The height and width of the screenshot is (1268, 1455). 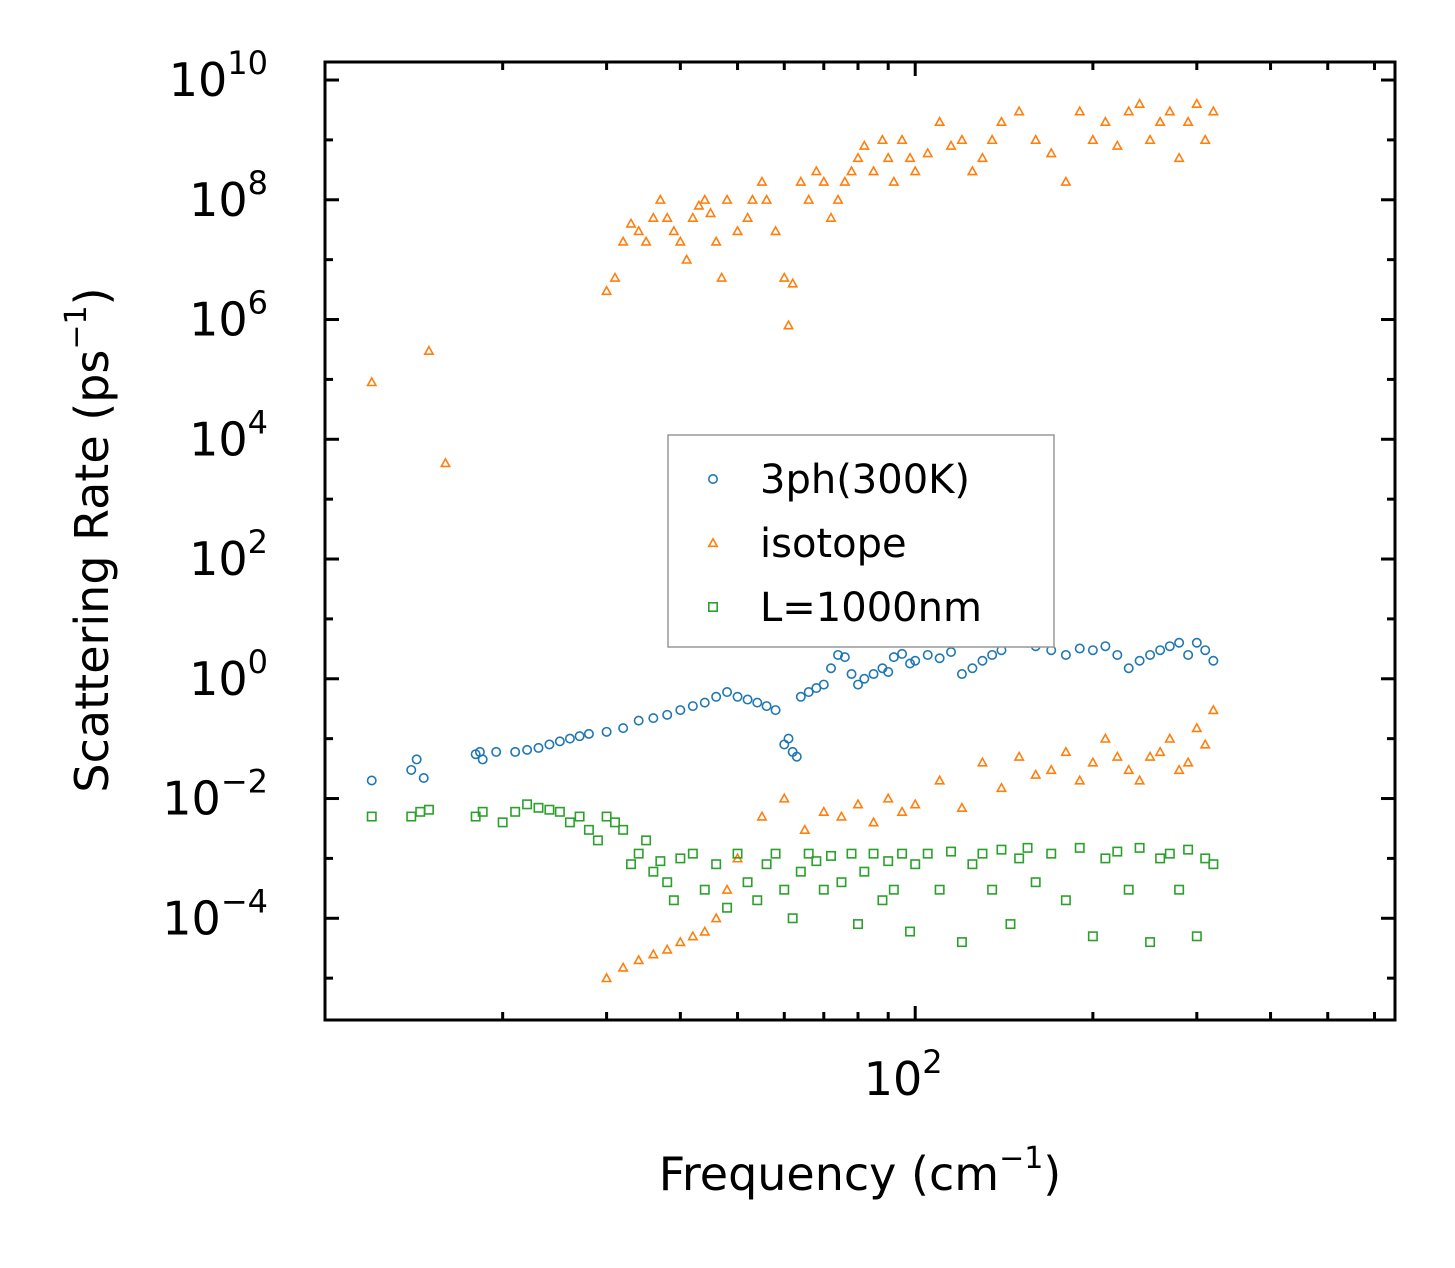 What do you see at coordinates (258, 422) in the screenshot?
I see `y-tick-label-exp: 4` at bounding box center [258, 422].